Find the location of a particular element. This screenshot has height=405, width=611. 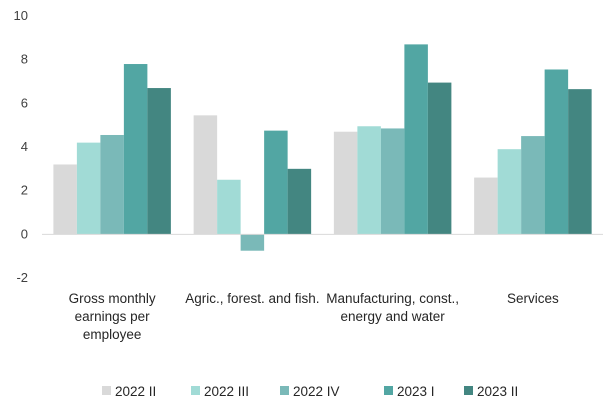

y-tick-label: 0 is located at coordinates (24, 233).